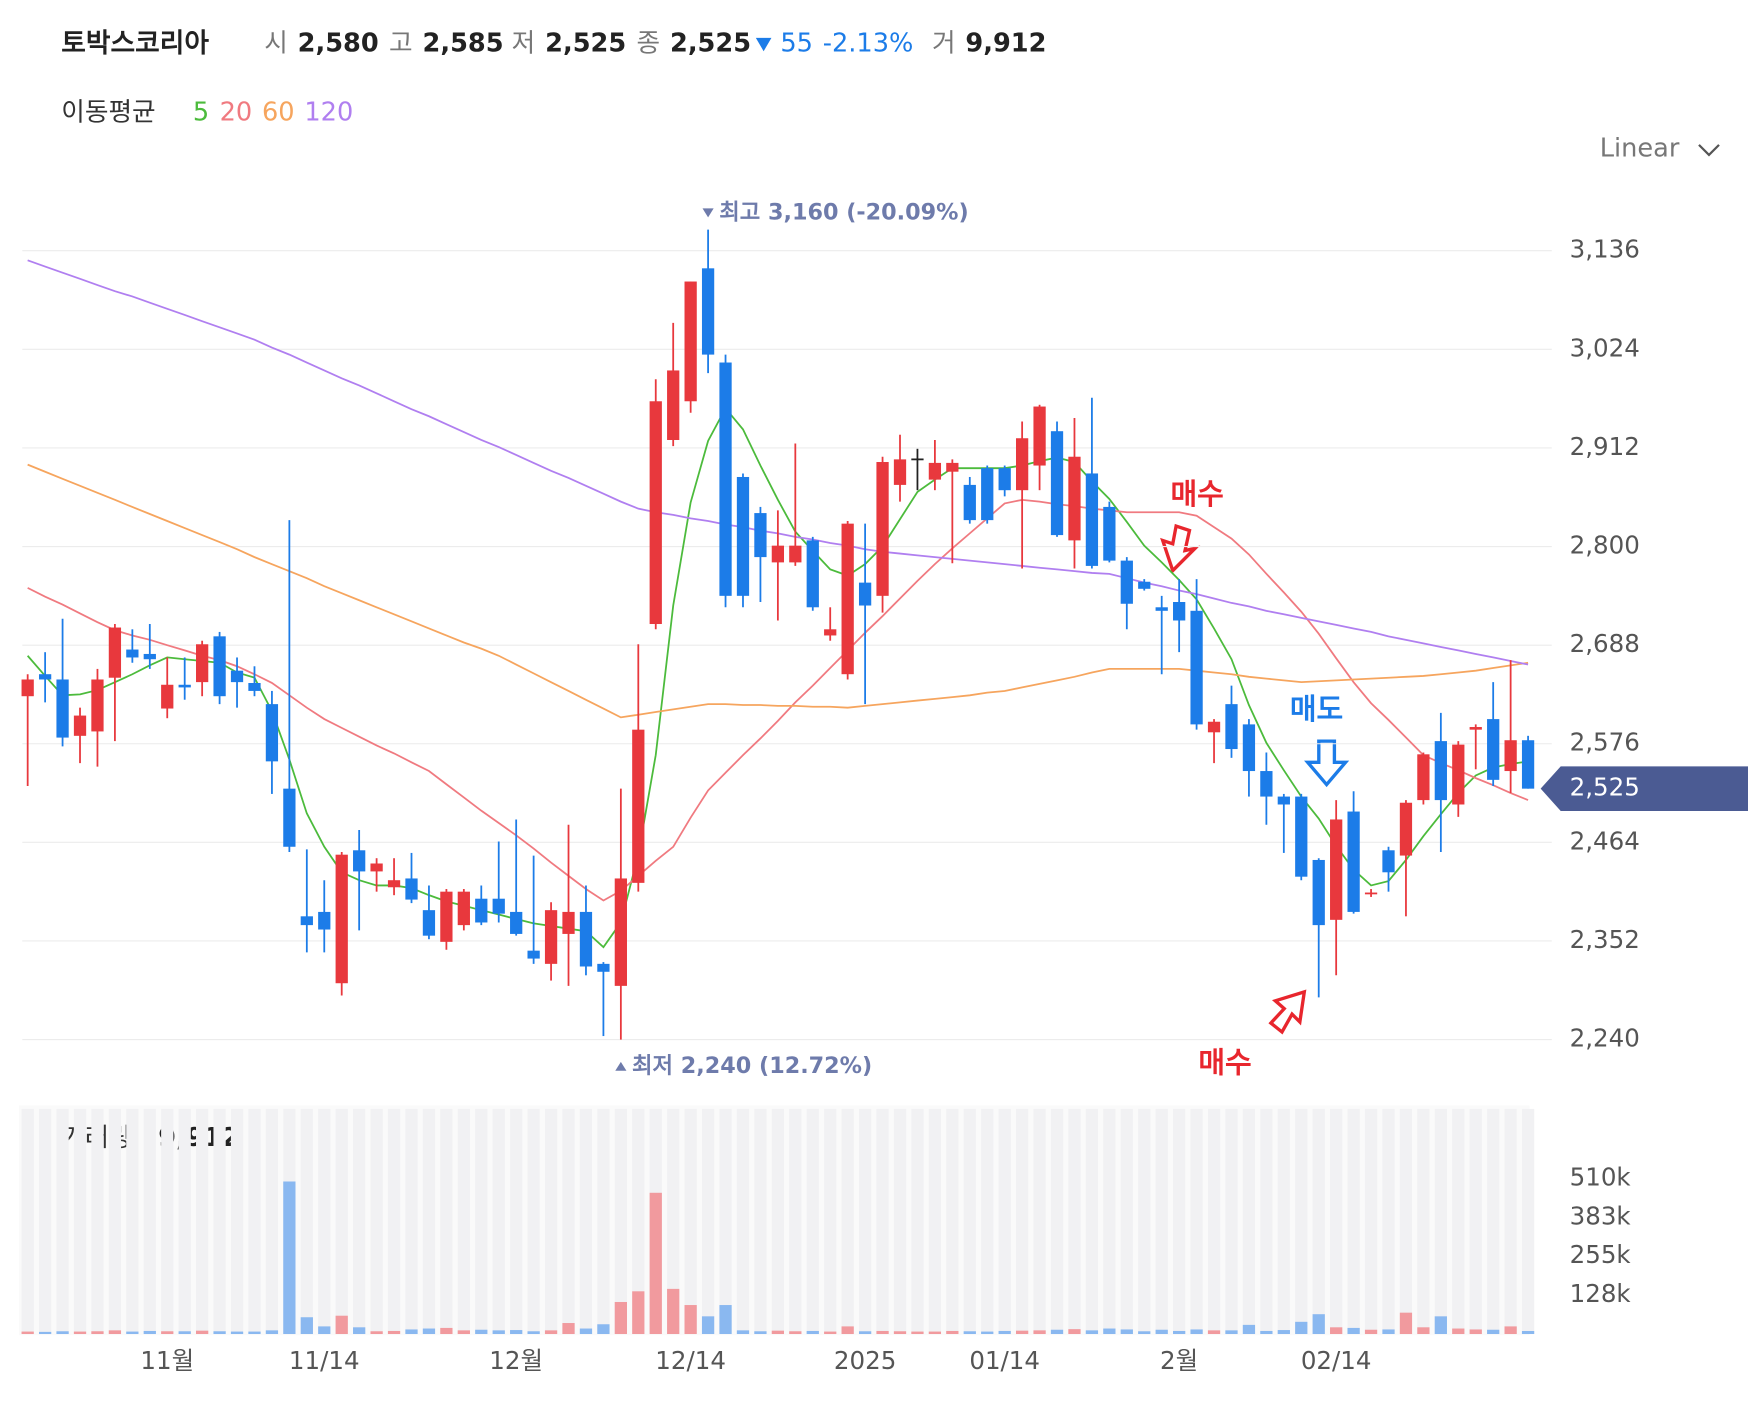 The width and height of the screenshot is (1748, 1402). Describe the element at coordinates (338, 44) in the screenshot. I see `field-value: 2,580` at that location.